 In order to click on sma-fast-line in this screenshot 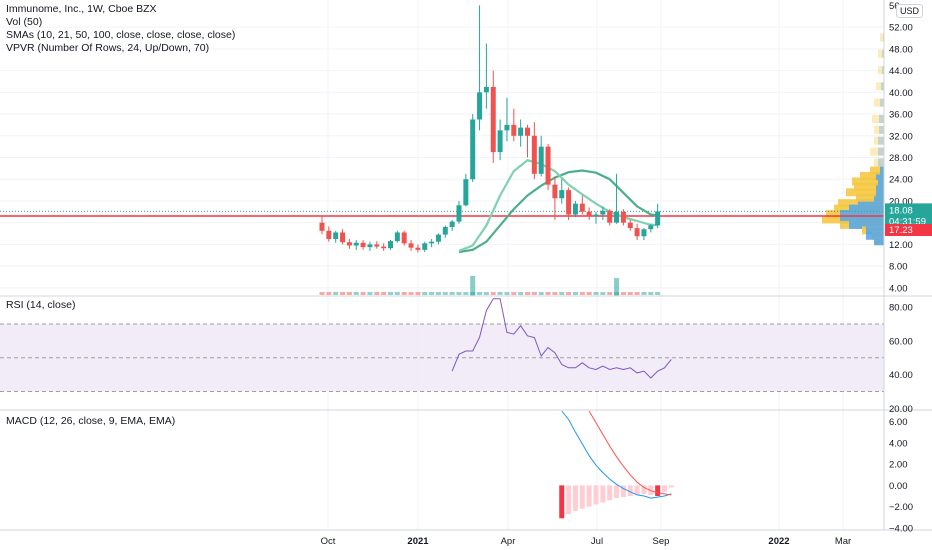, I will do `click(558, 205)`.